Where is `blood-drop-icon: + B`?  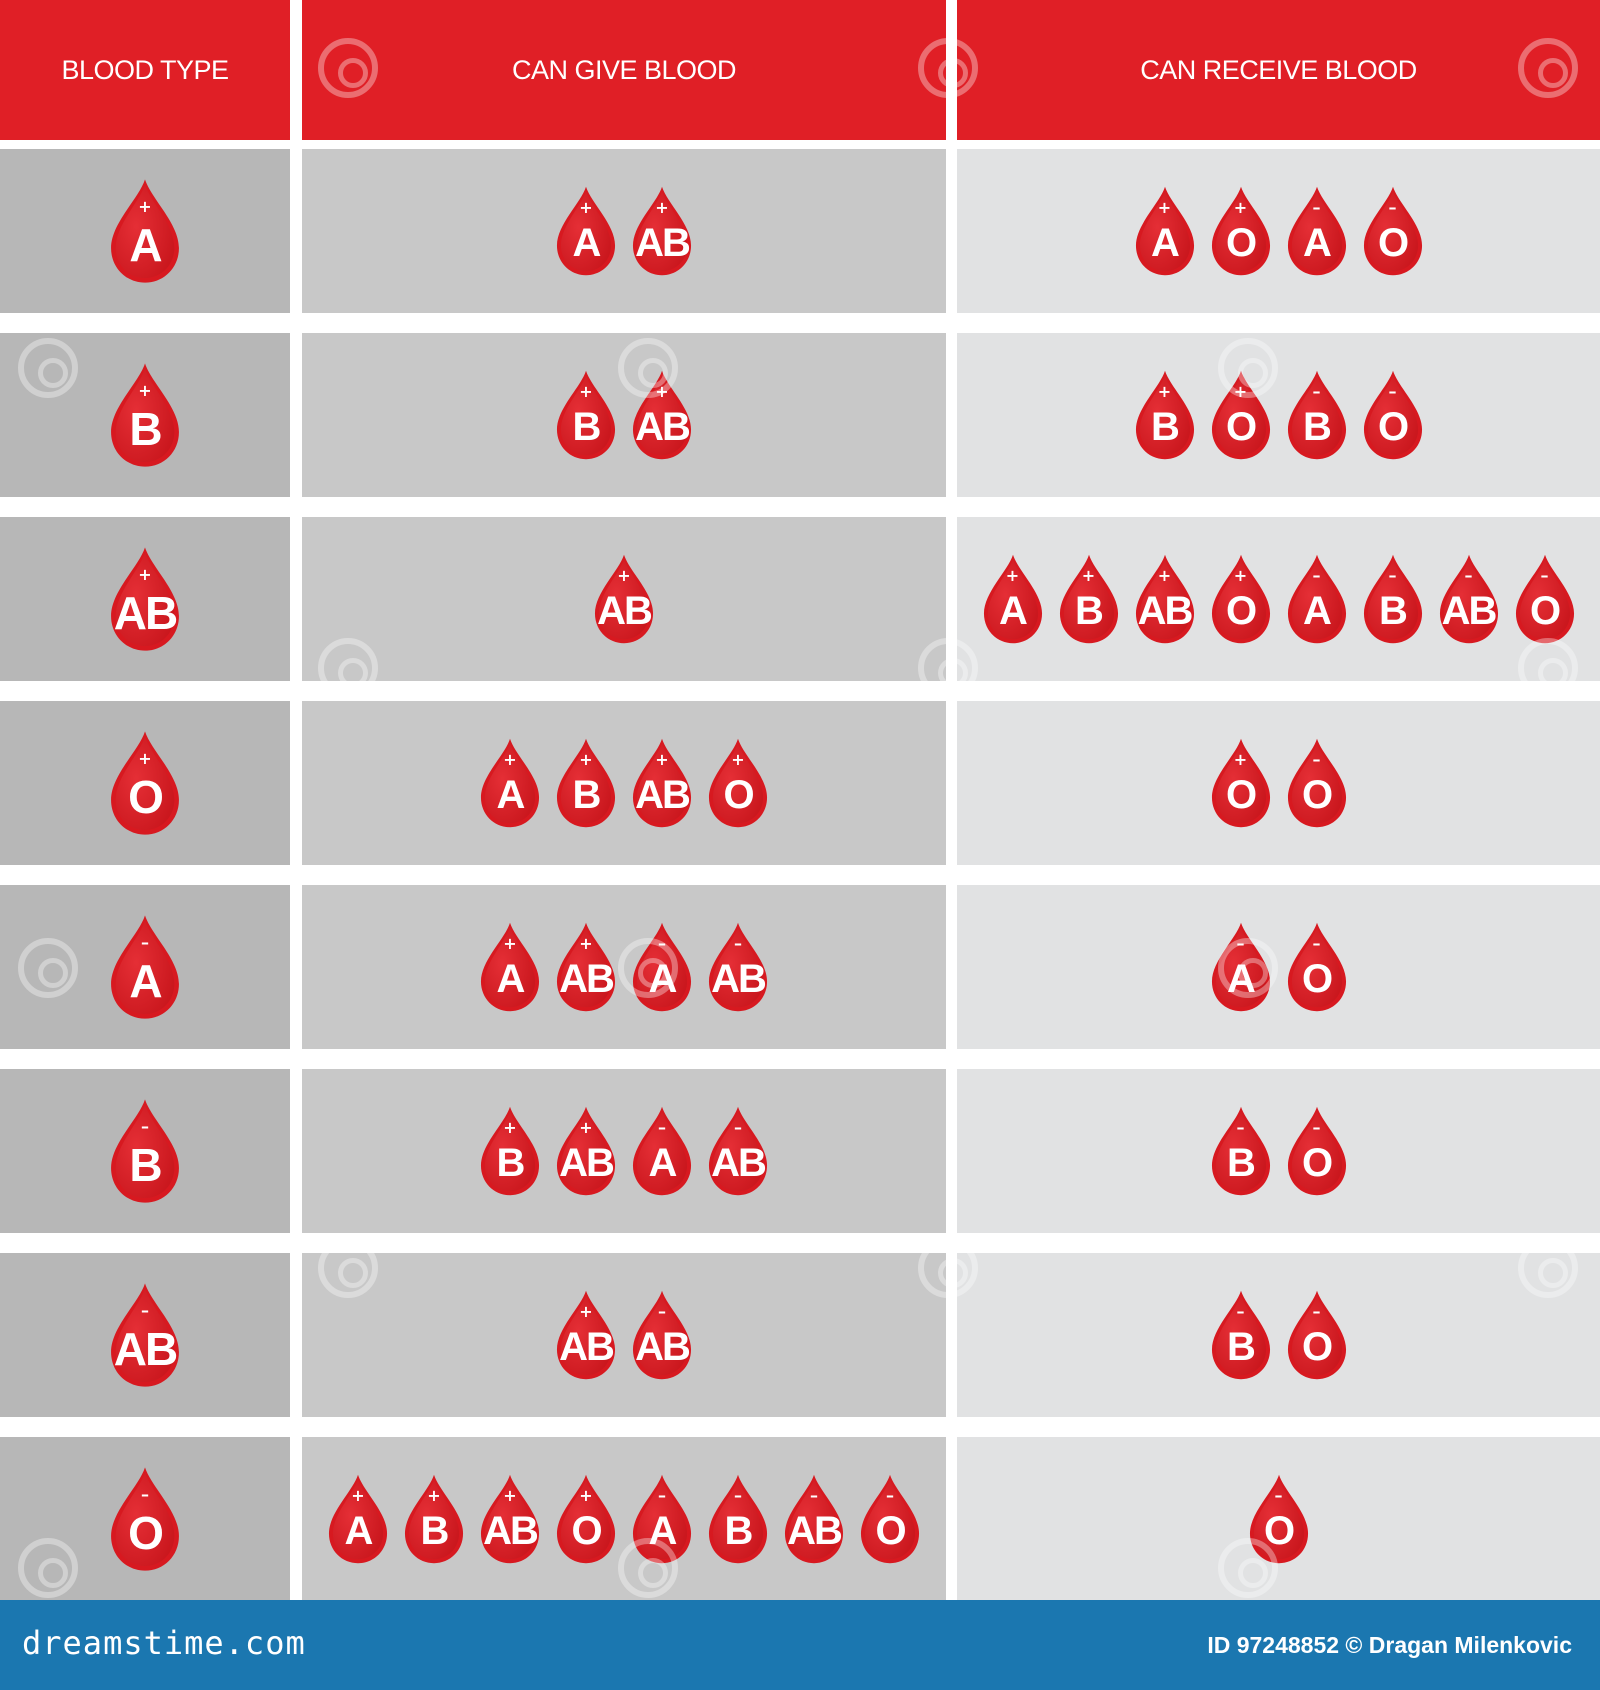
blood-drop-icon: + B is located at coordinates (145, 415).